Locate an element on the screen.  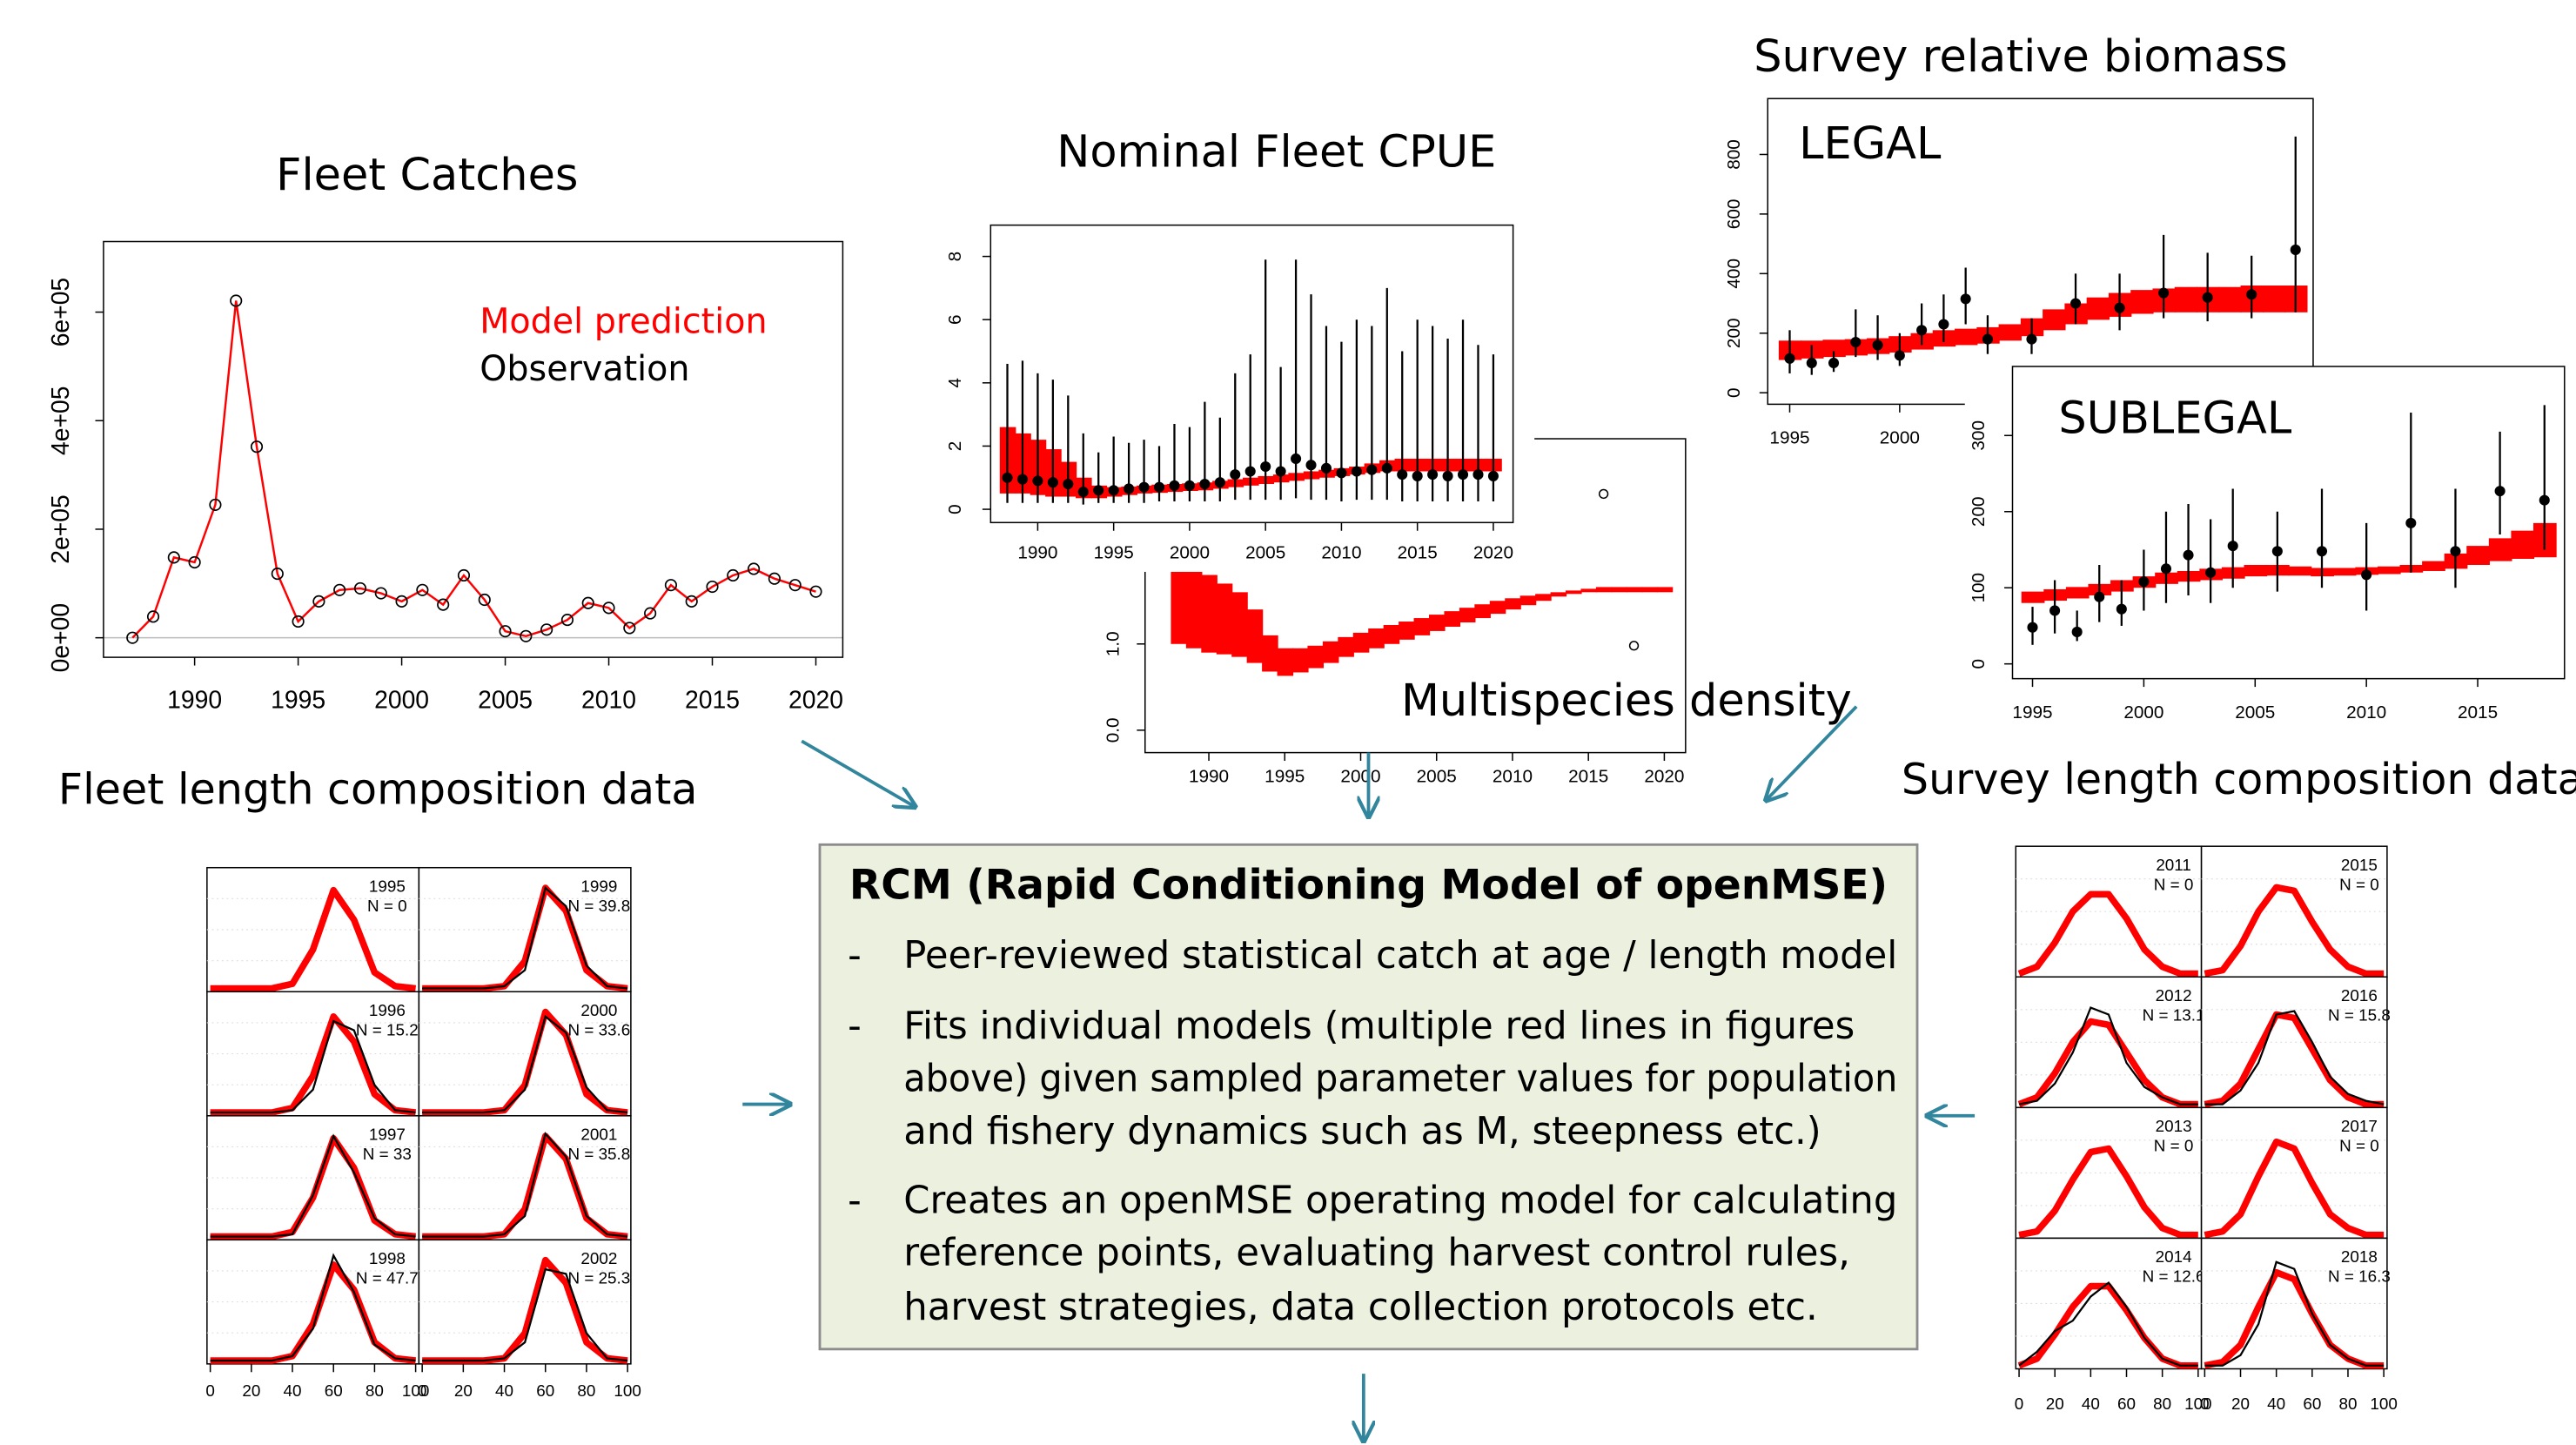
chart-title: Fleet length composition data is located at coordinates (378, 789).